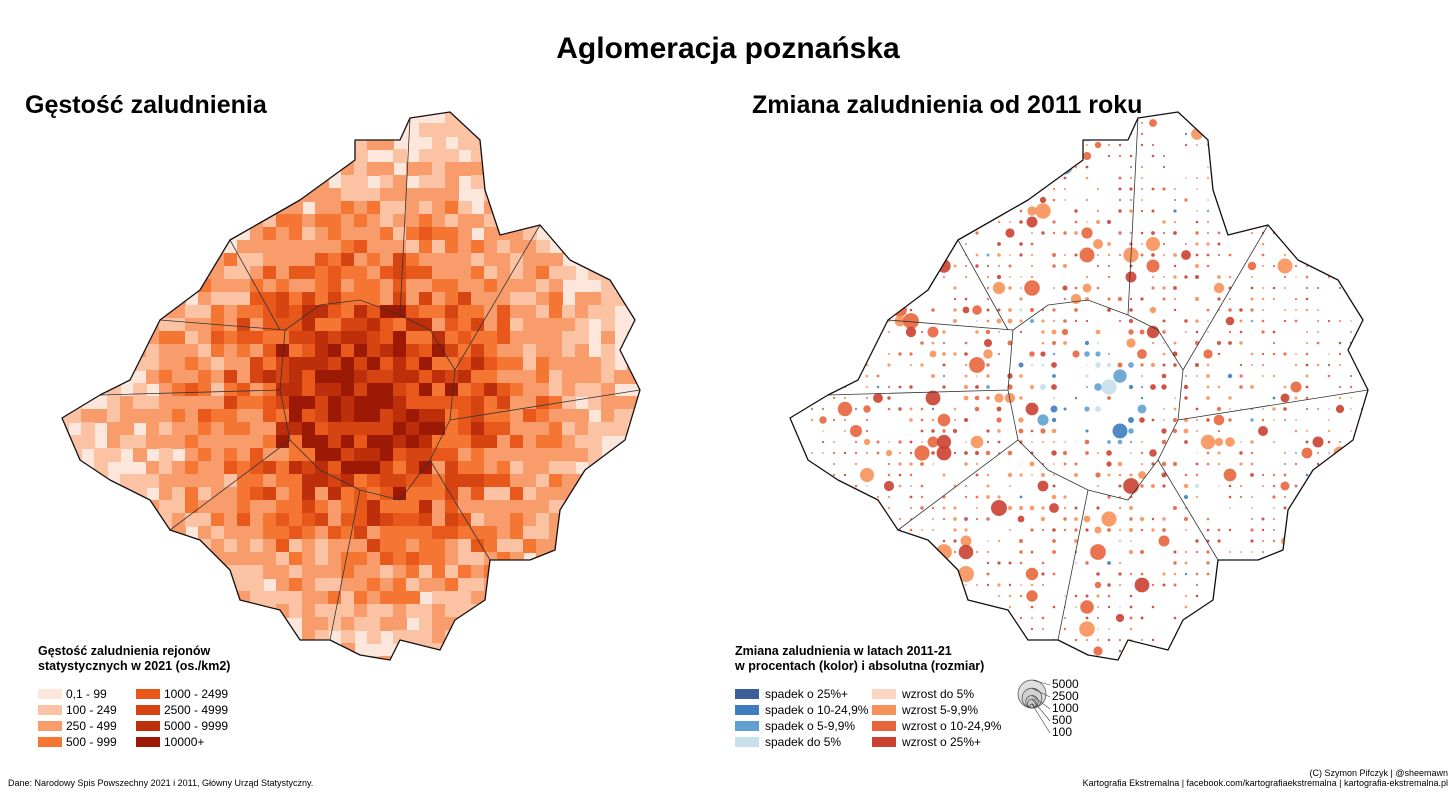 The height and width of the screenshot is (794, 1456). Describe the element at coordinates (1065, 696) in the screenshot. I see `size-label: 2500` at that location.